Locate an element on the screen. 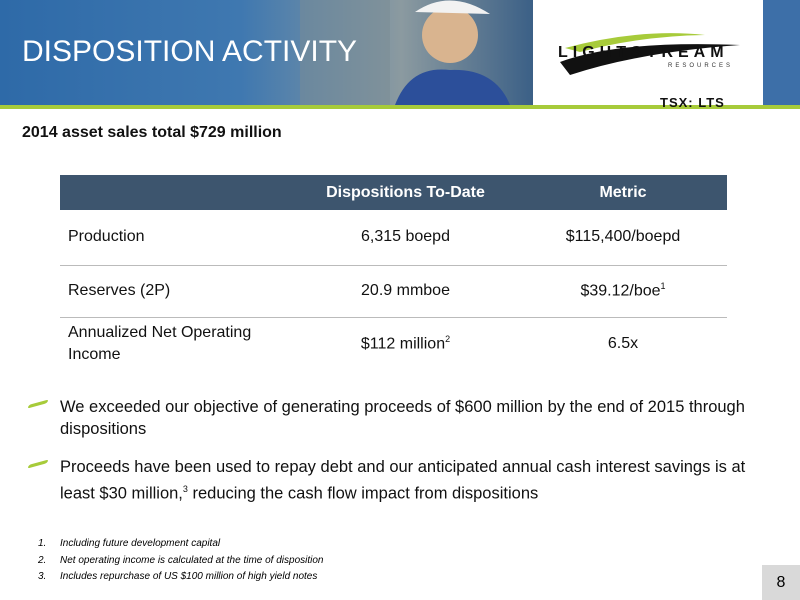 Image resolution: width=800 pixels, height=600 pixels. cell-text: 20.9 mmboe is located at coordinates (405, 290).